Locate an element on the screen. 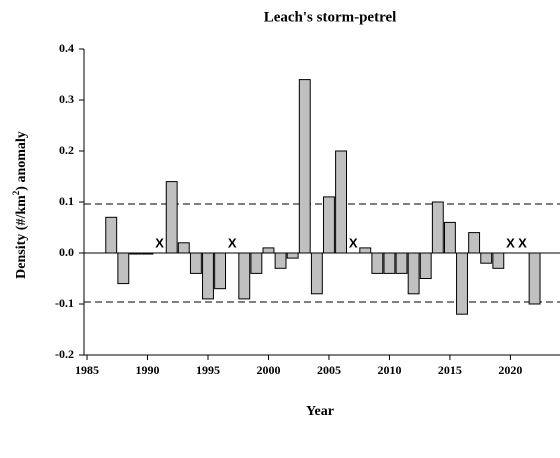 Image resolution: width=560 pixels, height=458 pixels. y-tick-label: 0.3 is located at coordinates (66, 99).